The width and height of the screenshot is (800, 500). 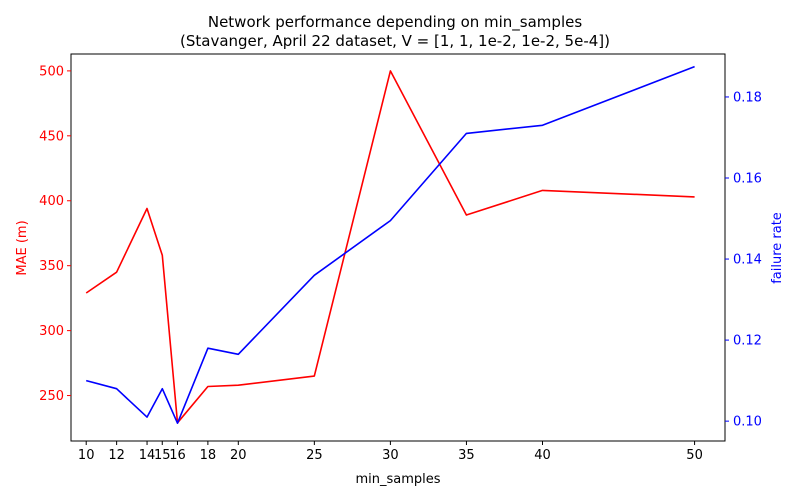 I want to click on y-left-axis-label: MAE (m), so click(x=22, y=247).